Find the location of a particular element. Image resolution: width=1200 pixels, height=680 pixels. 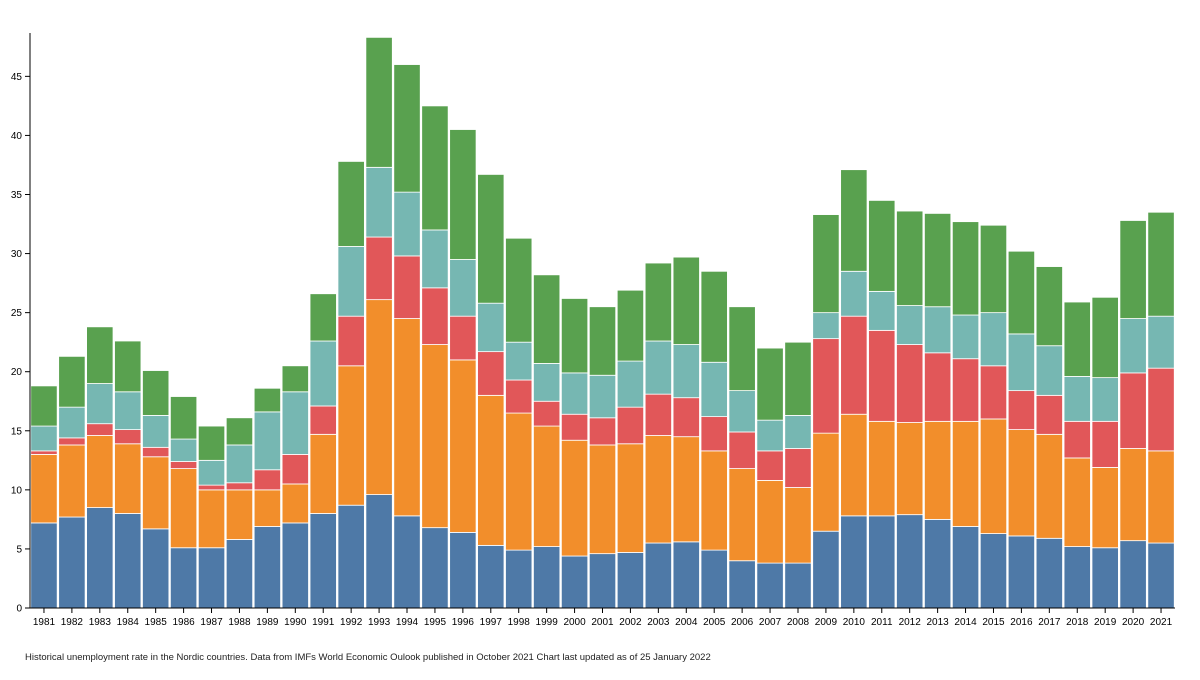

x-tick-label-1986: 1986 is located at coordinates (183, 622).